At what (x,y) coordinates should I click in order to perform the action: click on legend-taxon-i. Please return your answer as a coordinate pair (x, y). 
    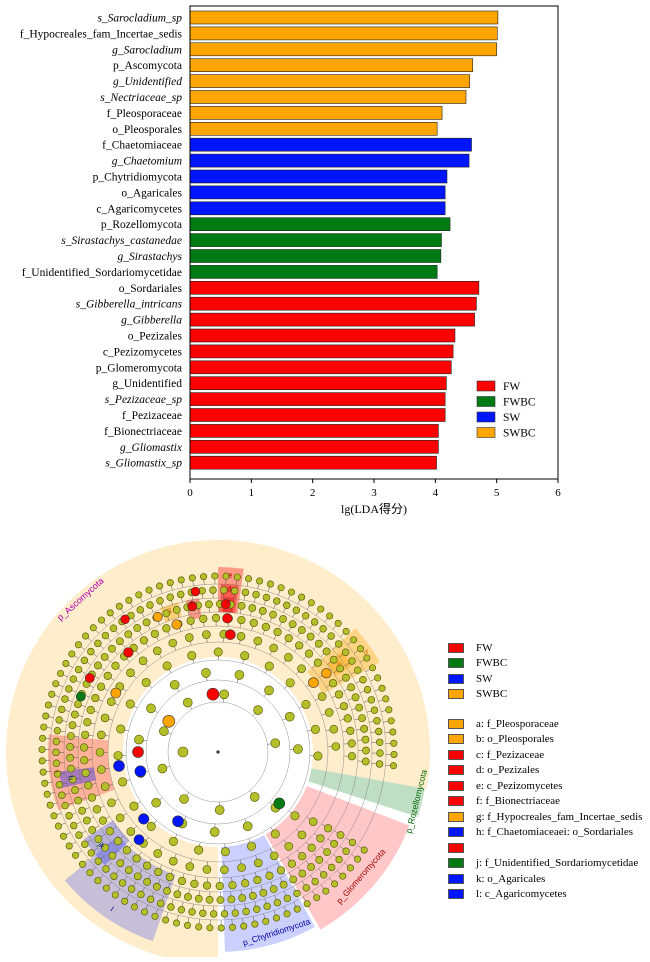
    Looking at the image, I should click on (548, 848).